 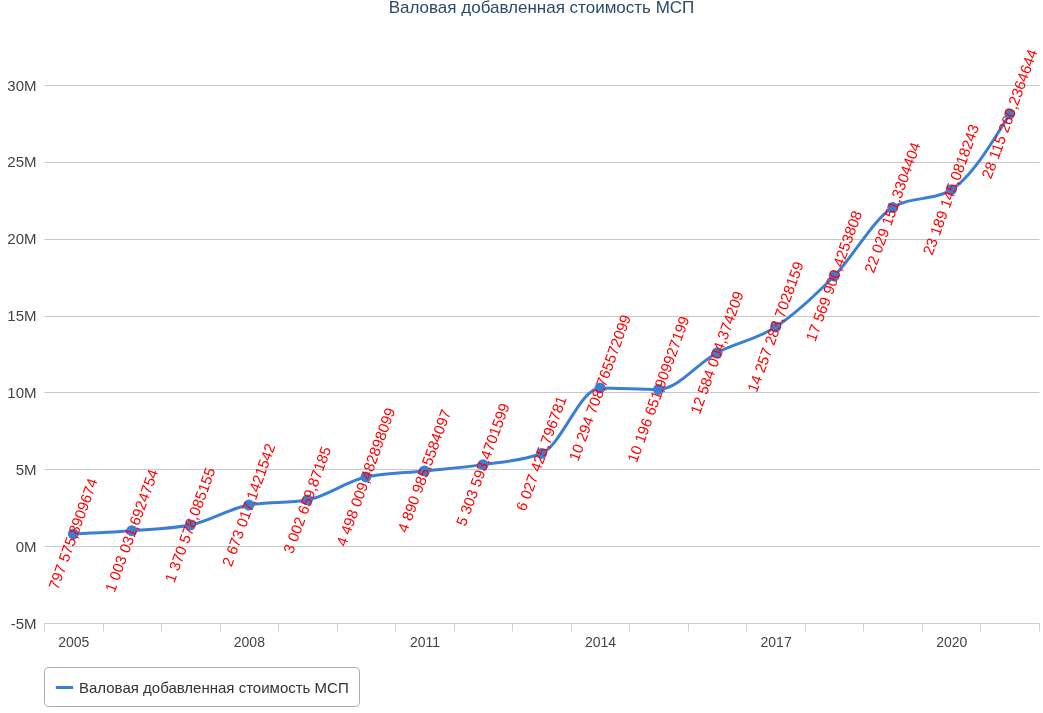 What do you see at coordinates (214, 687) in the screenshot?
I see `legend-label: Валовая добавленная стоимость МСП` at bounding box center [214, 687].